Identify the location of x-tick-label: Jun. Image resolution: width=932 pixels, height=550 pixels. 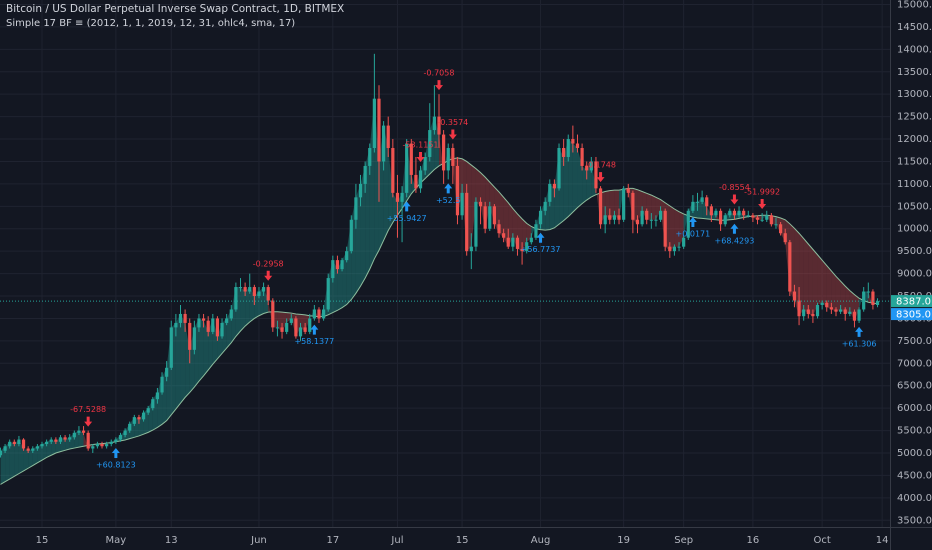
(258, 540).